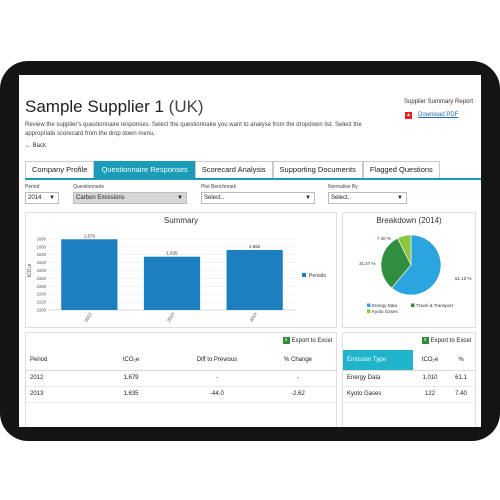 The width and height of the screenshot is (500, 500). What do you see at coordinates (42, 286) in the screenshot?
I see `y-tick-label: 1560` at bounding box center [42, 286].